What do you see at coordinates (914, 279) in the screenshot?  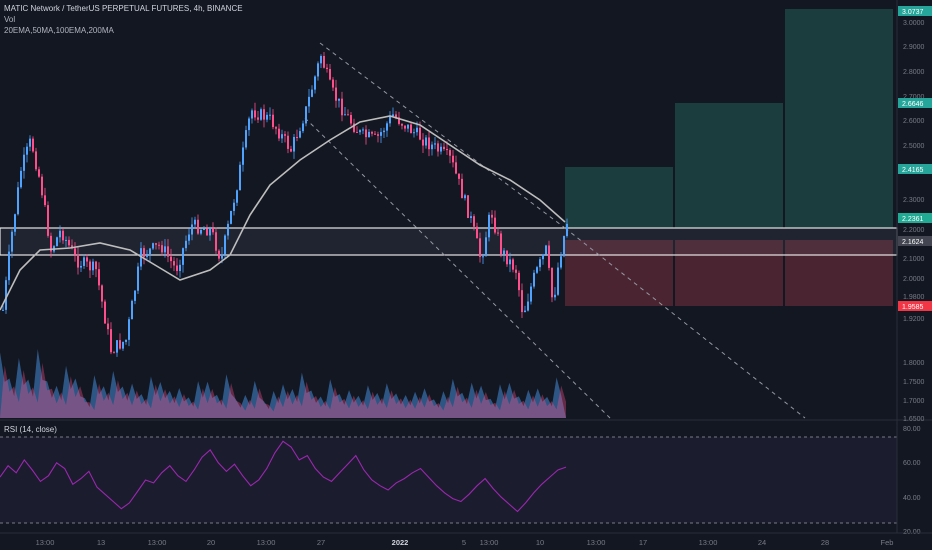 I see `price-tick-label: 2.0000` at bounding box center [914, 279].